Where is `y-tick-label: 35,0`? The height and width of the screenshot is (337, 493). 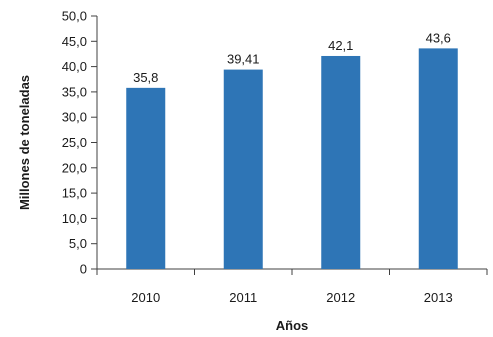
y-tick-label: 35,0 is located at coordinates (74, 91).